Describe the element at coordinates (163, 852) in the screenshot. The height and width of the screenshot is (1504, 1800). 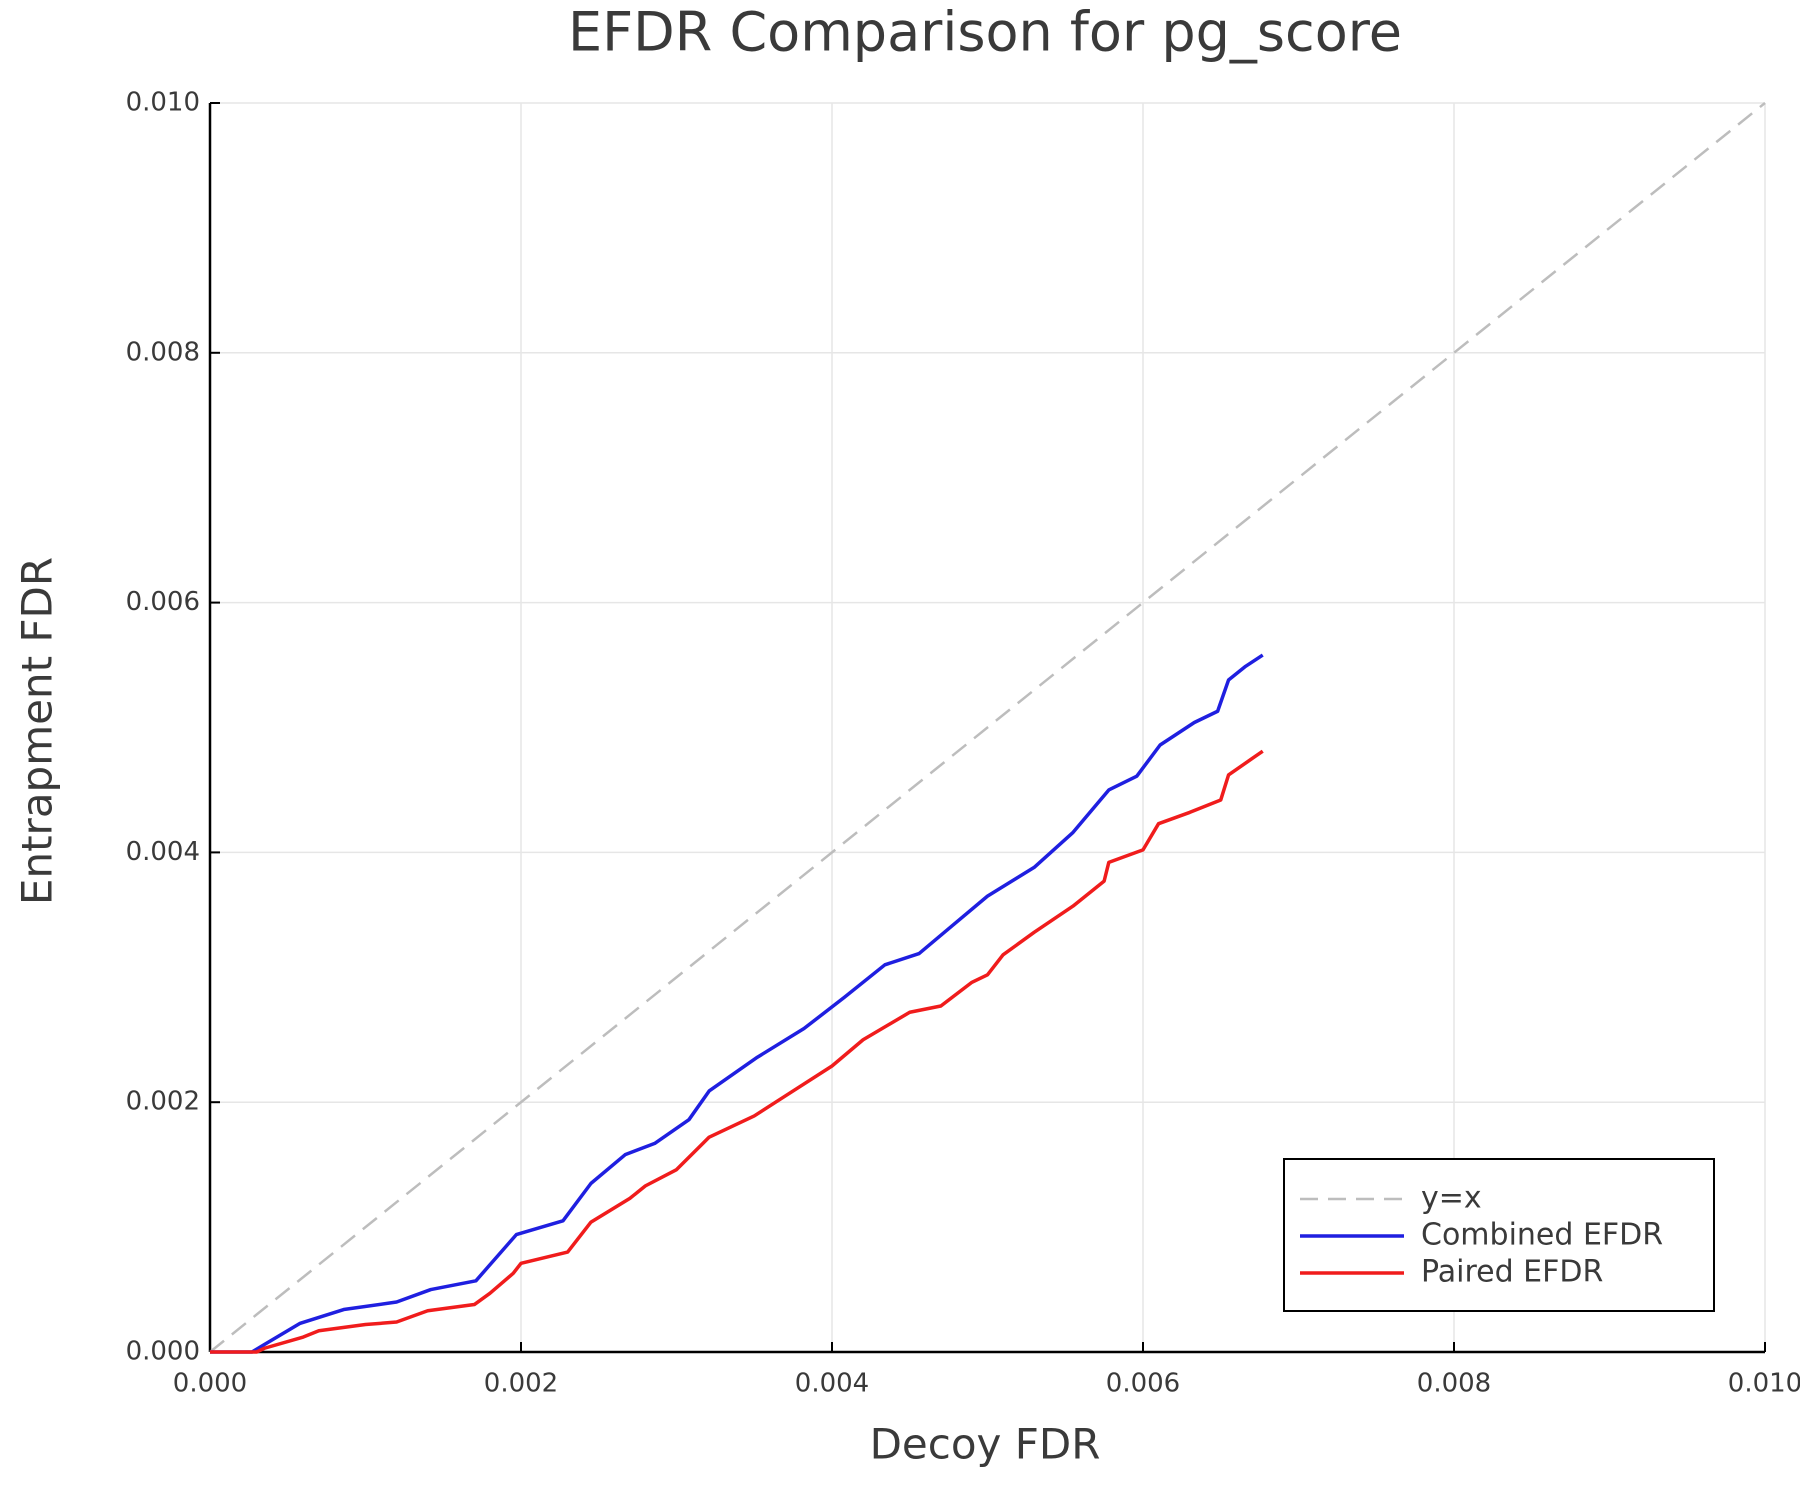
I see `y-tick-label: 0.004` at that location.